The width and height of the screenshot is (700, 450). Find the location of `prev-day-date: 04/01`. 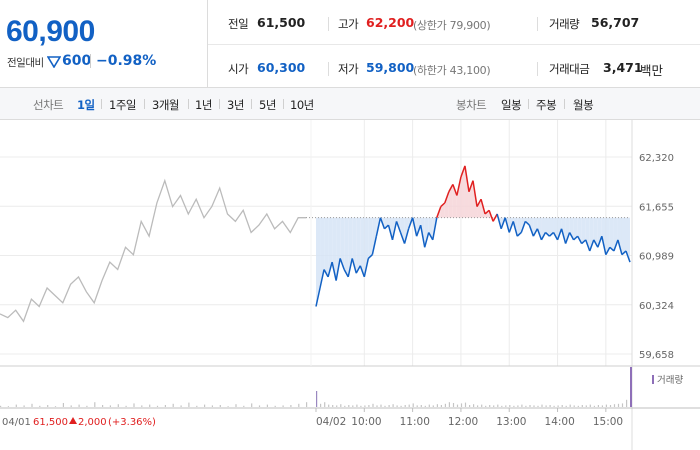

prev-day-date: 04/01 is located at coordinates (16, 422).